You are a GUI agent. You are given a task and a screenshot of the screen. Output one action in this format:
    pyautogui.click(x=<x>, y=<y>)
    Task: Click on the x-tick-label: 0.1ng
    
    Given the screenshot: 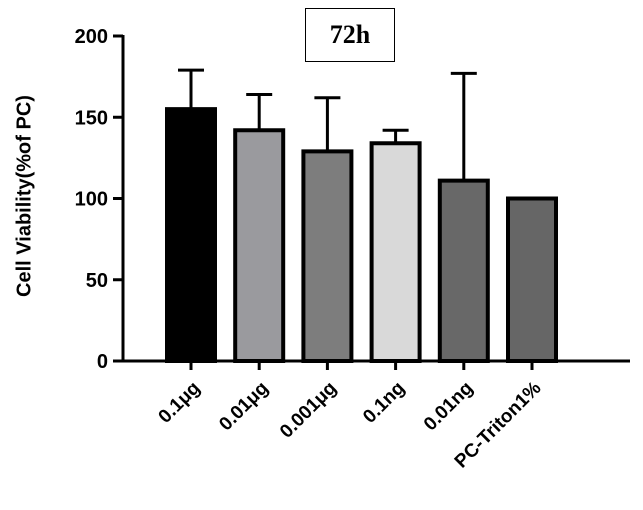 What is the action you would take?
    pyautogui.click(x=384, y=403)
    